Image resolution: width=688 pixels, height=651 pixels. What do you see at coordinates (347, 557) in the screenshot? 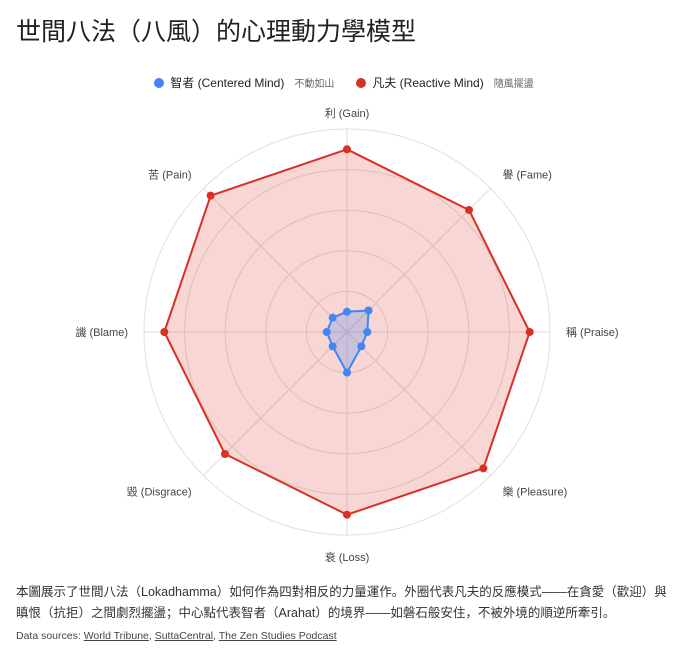
I see `axis-label: 衰 (Loss)` at bounding box center [347, 557].